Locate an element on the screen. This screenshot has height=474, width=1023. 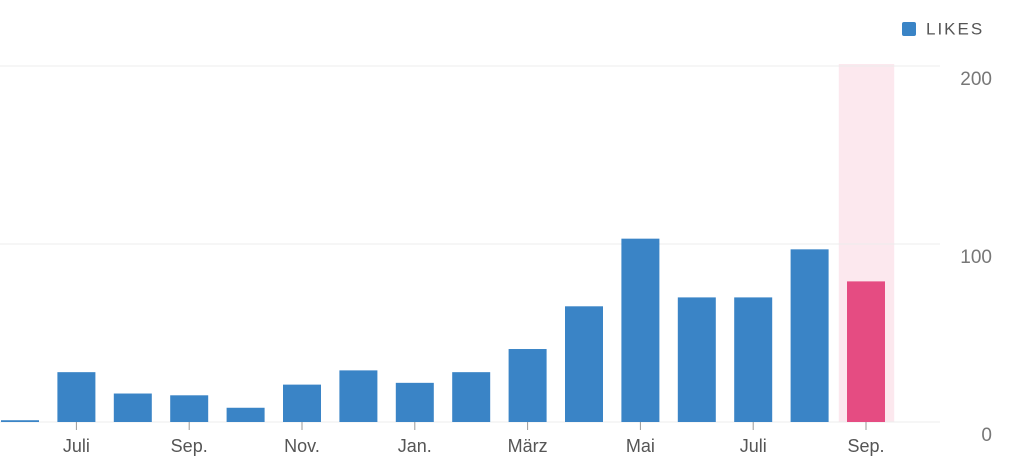
x-tick-label: März is located at coordinates (528, 446).